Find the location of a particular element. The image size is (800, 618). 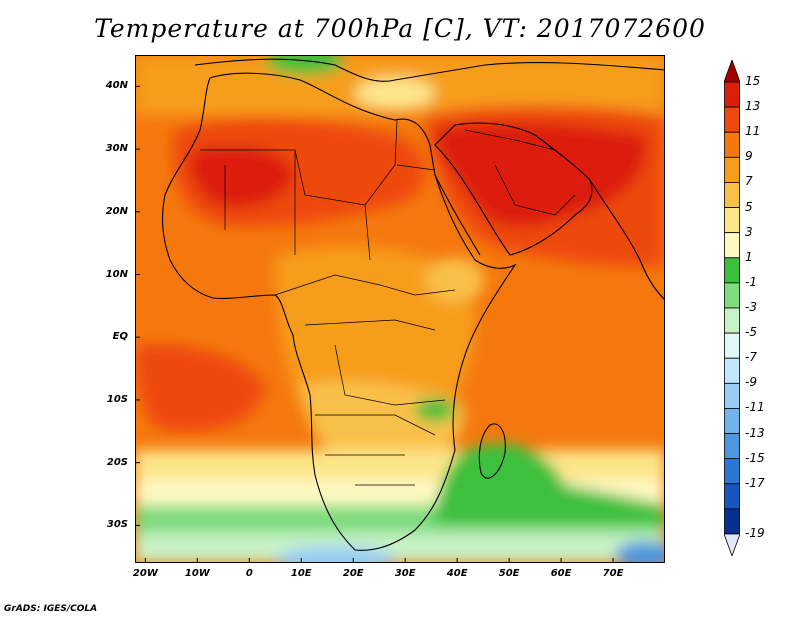

field-sahara-core is located at coordinates (242, 177).